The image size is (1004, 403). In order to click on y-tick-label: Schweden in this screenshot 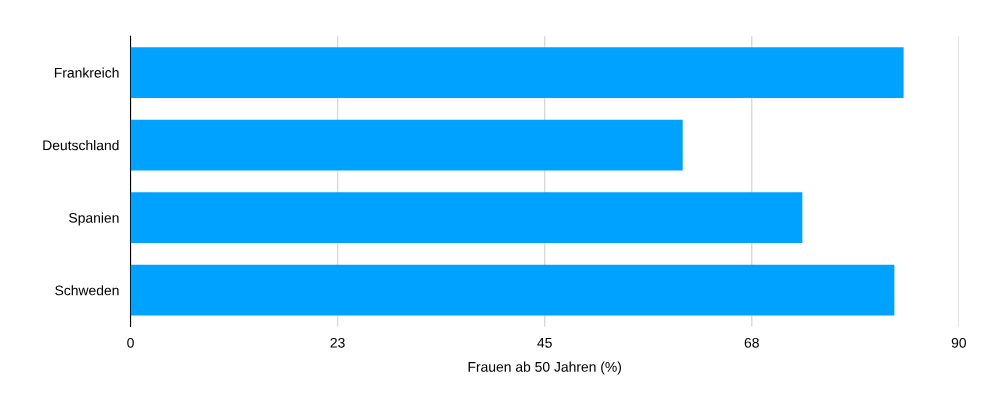, I will do `click(87, 290)`.